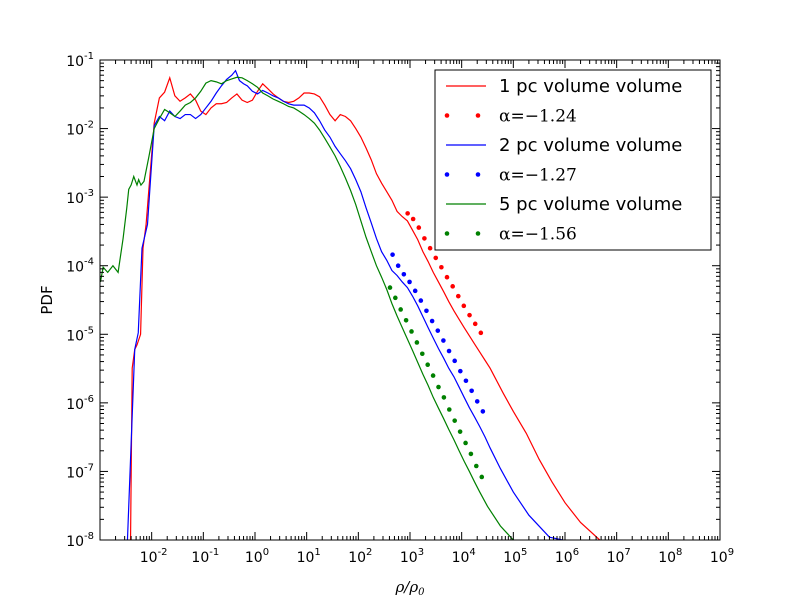 The width and height of the screenshot is (800, 600). Describe the element at coordinates (80, 197) in the screenshot. I see `y-tick-label: 10⁻³` at that location.